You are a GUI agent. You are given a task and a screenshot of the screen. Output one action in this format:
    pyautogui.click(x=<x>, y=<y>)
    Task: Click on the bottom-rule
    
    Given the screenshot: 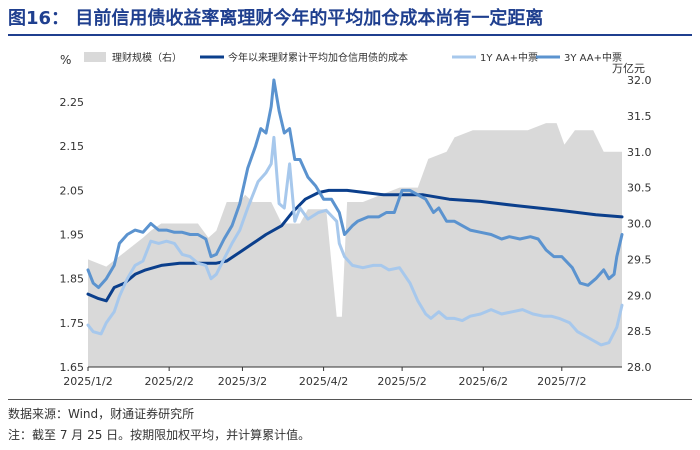 What is the action you would take?
    pyautogui.click(x=350, y=399)
    